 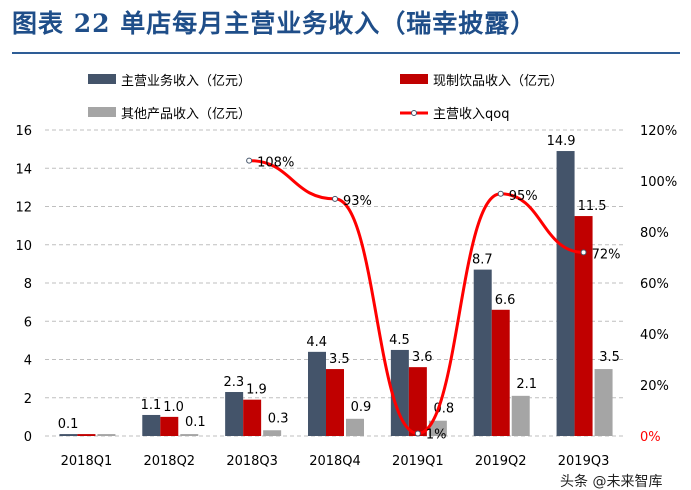 I want to click on y2-tick-label: 80%, so click(x=654, y=233).